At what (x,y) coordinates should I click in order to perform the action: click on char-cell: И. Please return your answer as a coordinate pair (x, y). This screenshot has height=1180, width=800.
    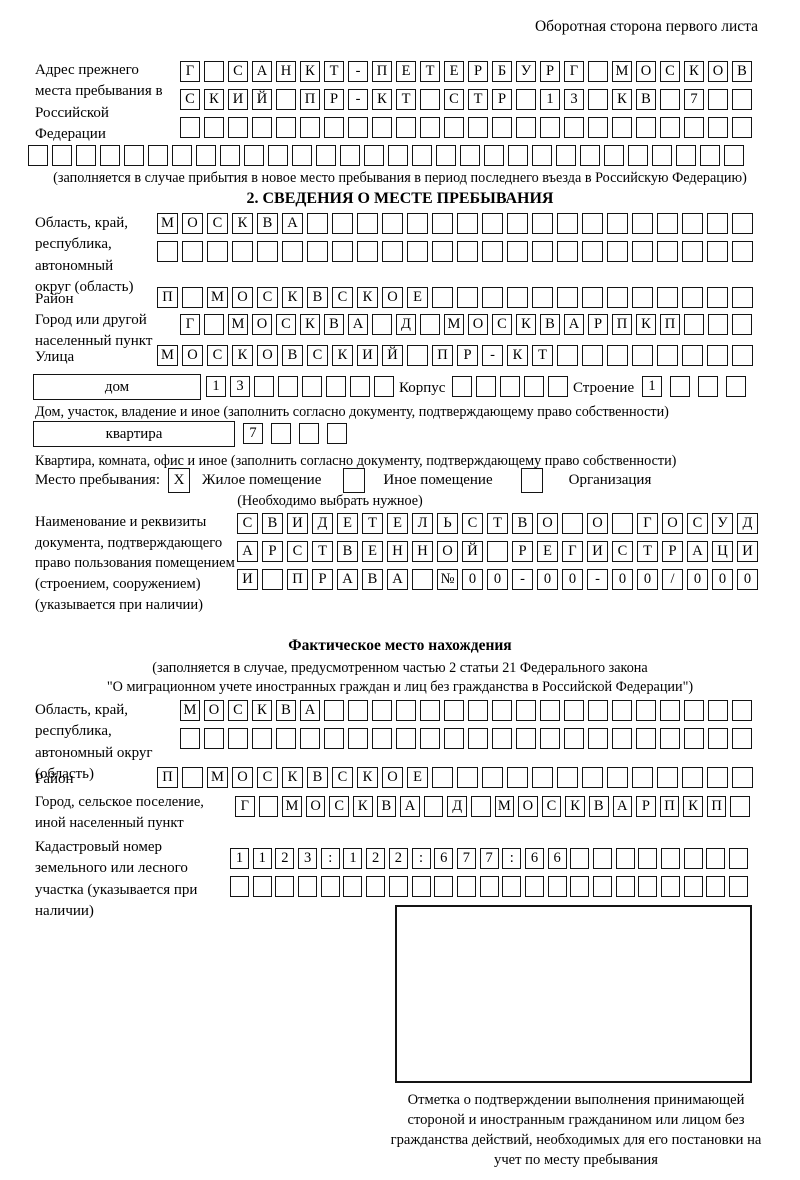
    Looking at the image, I should click on (297, 523).